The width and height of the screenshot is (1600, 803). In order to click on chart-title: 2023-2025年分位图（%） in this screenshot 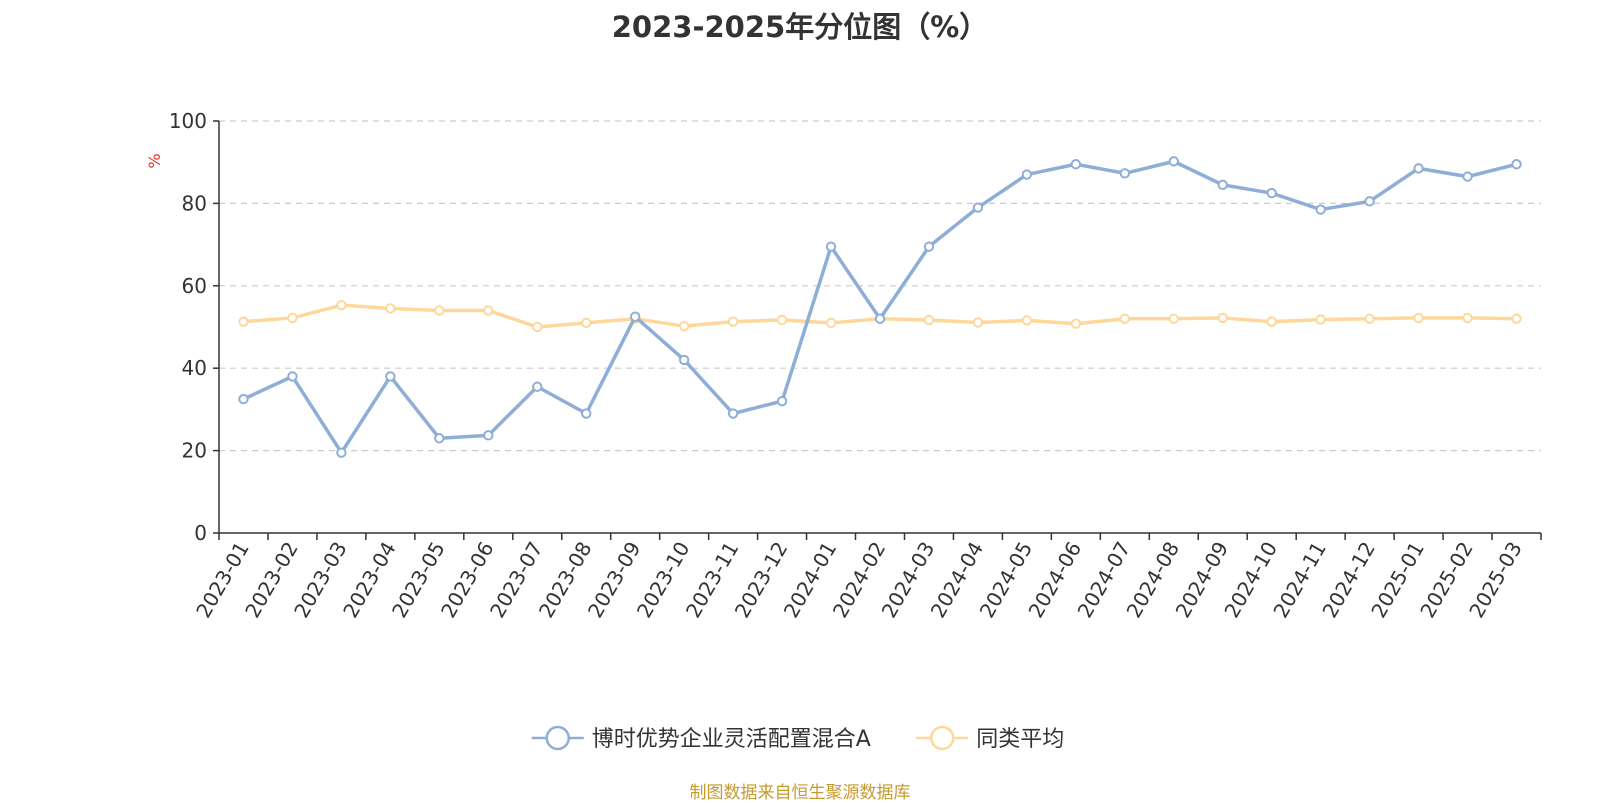, I will do `click(800, 27)`.